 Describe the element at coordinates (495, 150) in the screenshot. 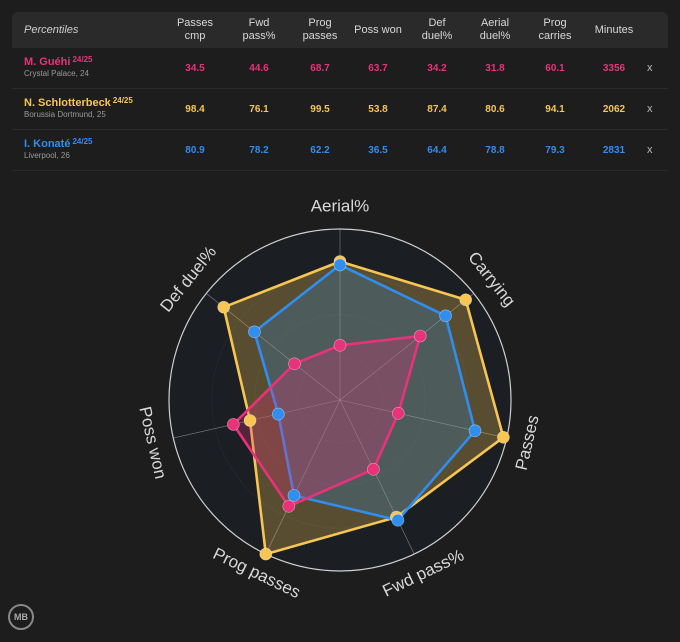

I see `table-cell: 78.8` at that location.